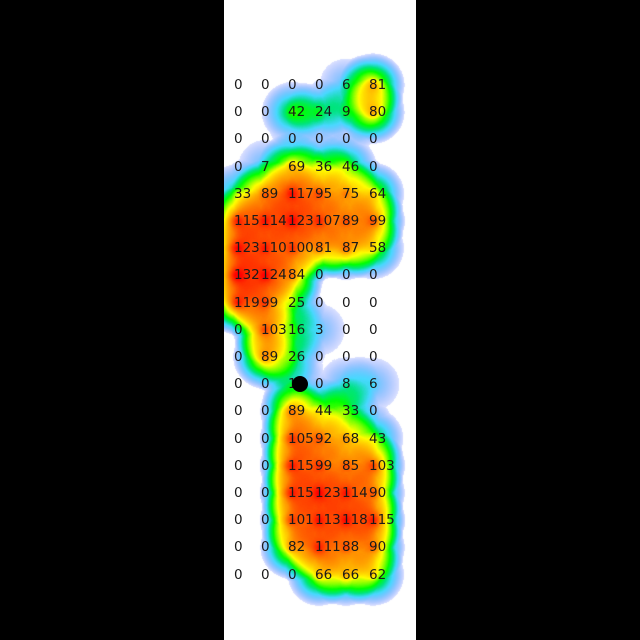 The height and width of the screenshot is (640, 640). I want to click on pressure-cell: 87, so click(351, 248).